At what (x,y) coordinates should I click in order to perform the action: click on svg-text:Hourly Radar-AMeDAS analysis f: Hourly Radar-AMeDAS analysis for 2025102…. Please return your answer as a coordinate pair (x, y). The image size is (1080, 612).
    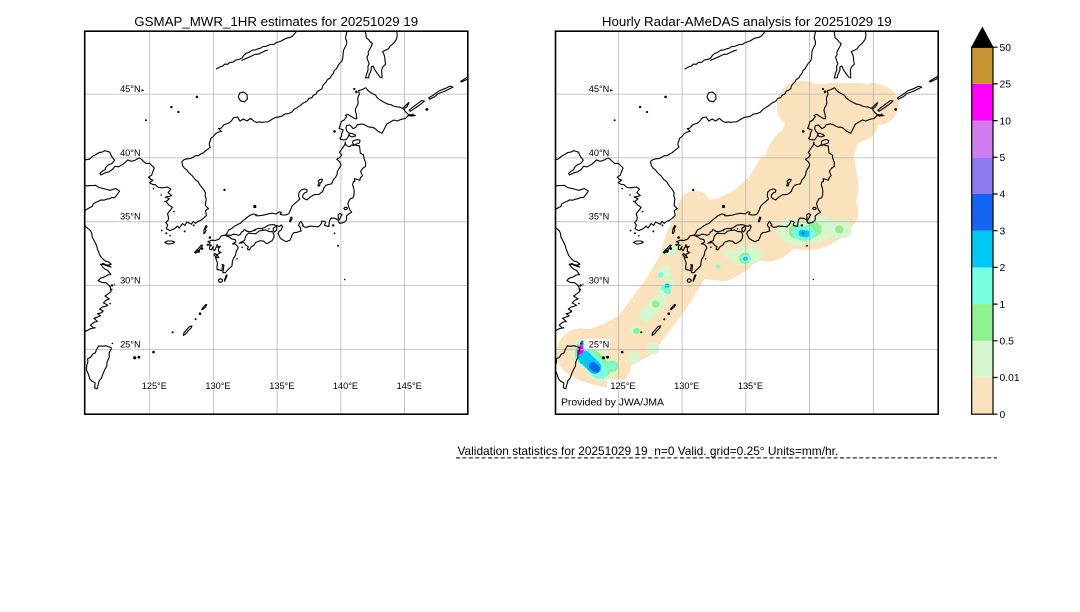
    Looking at the image, I should click on (747, 21).